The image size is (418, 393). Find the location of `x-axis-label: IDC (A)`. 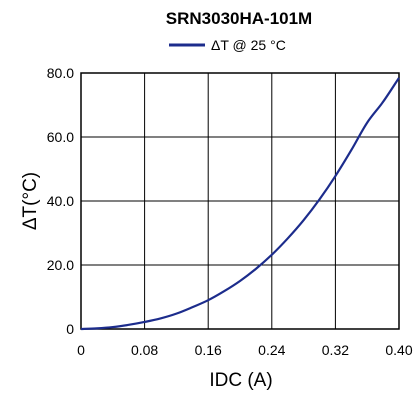

x-axis-label: IDC (A) is located at coordinates (240, 380).